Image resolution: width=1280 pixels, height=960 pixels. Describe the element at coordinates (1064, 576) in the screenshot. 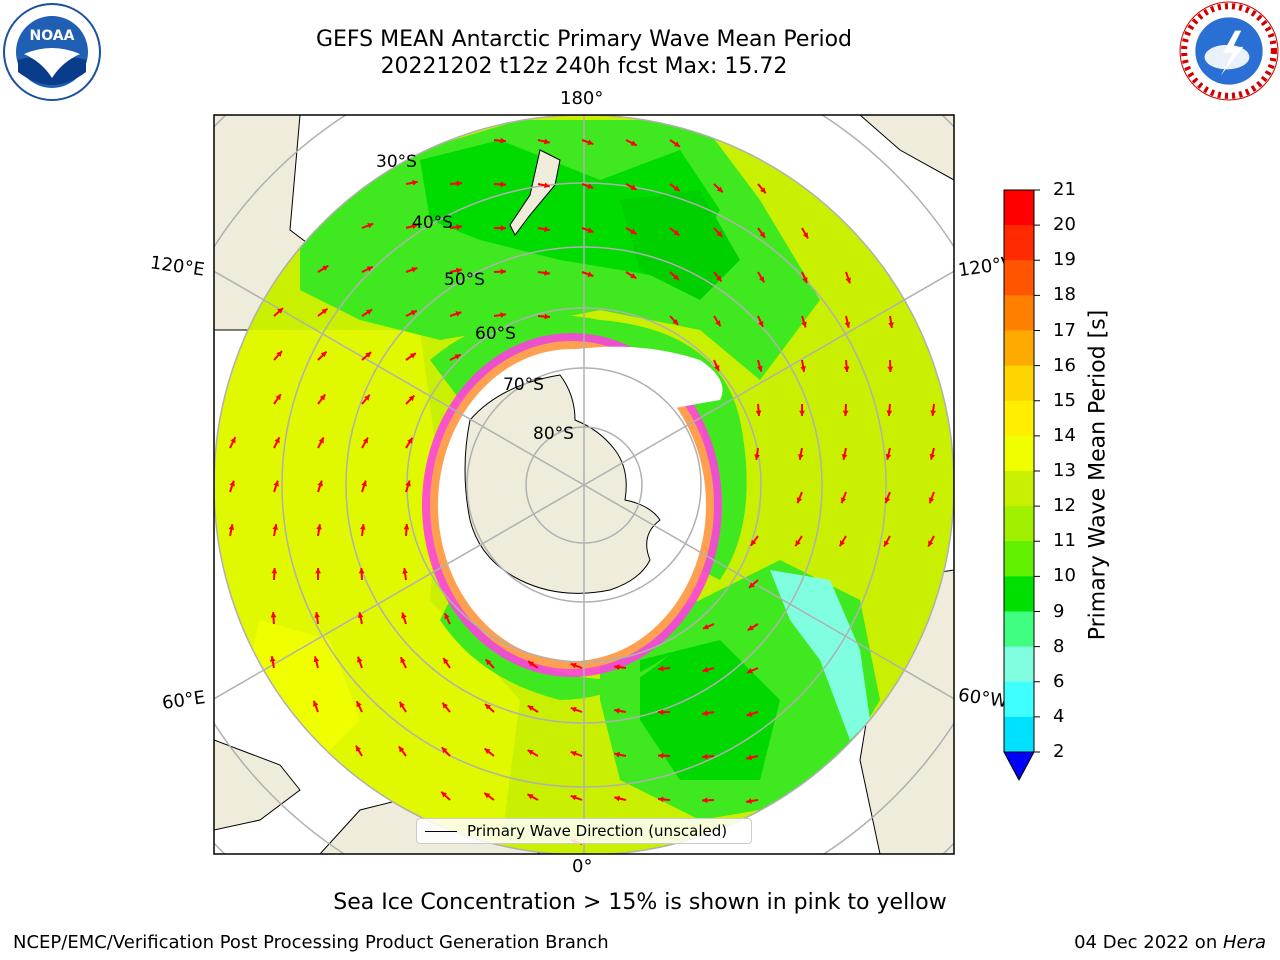

I see `colorbar-tick-label: 10` at that location.